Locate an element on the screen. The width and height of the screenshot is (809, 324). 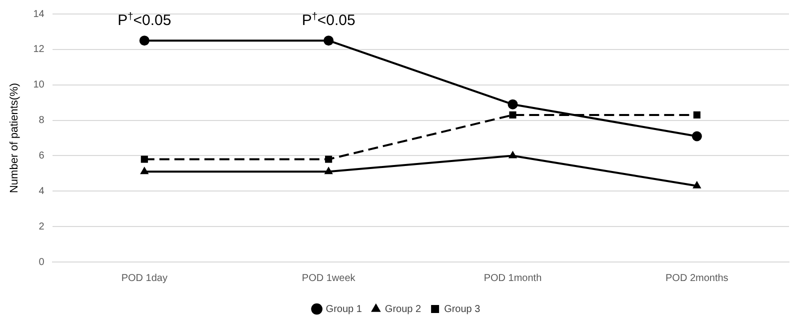
y-tick-label: 8 is located at coordinates (41, 120).